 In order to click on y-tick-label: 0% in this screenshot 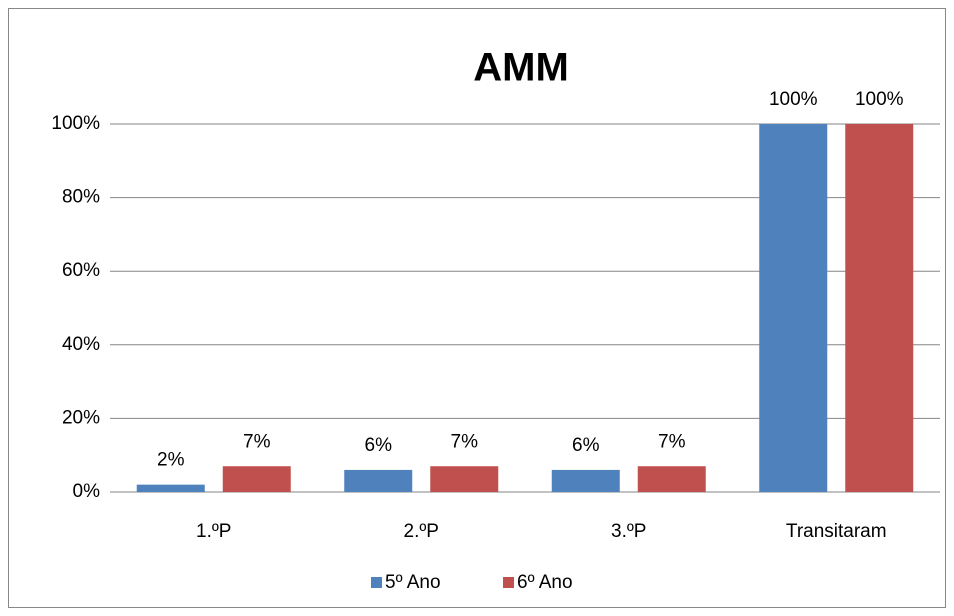, I will do `click(87, 491)`.